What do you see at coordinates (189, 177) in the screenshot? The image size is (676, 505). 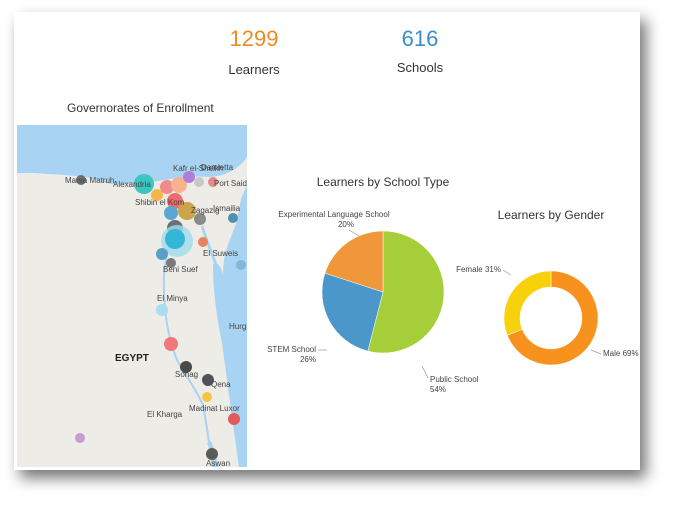 I see `bubble-dakahlia` at bounding box center [189, 177].